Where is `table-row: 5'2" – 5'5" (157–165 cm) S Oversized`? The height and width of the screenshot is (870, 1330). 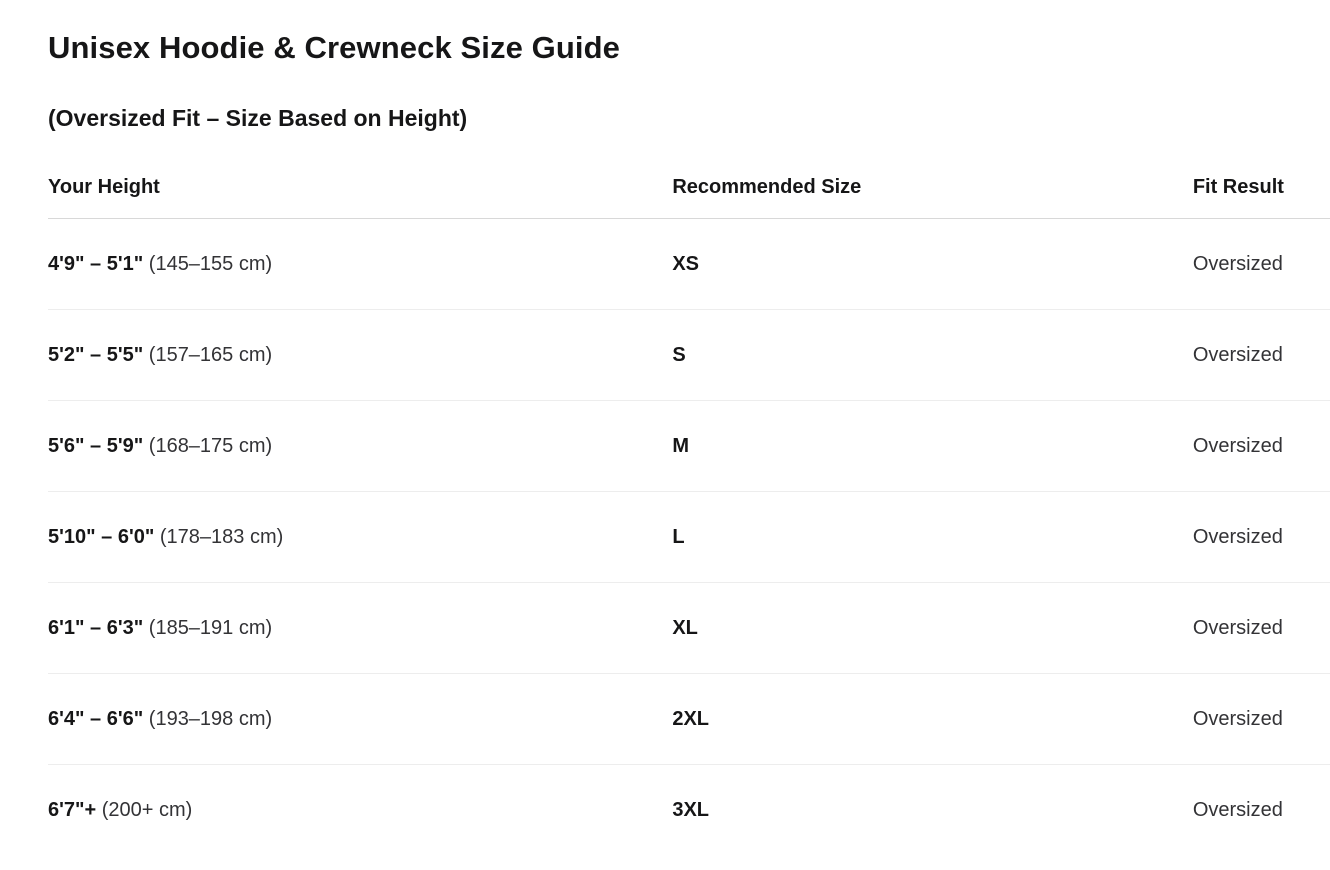 table-row: 5'2" – 5'5" (157–165 cm) S Oversized is located at coordinates (689, 355).